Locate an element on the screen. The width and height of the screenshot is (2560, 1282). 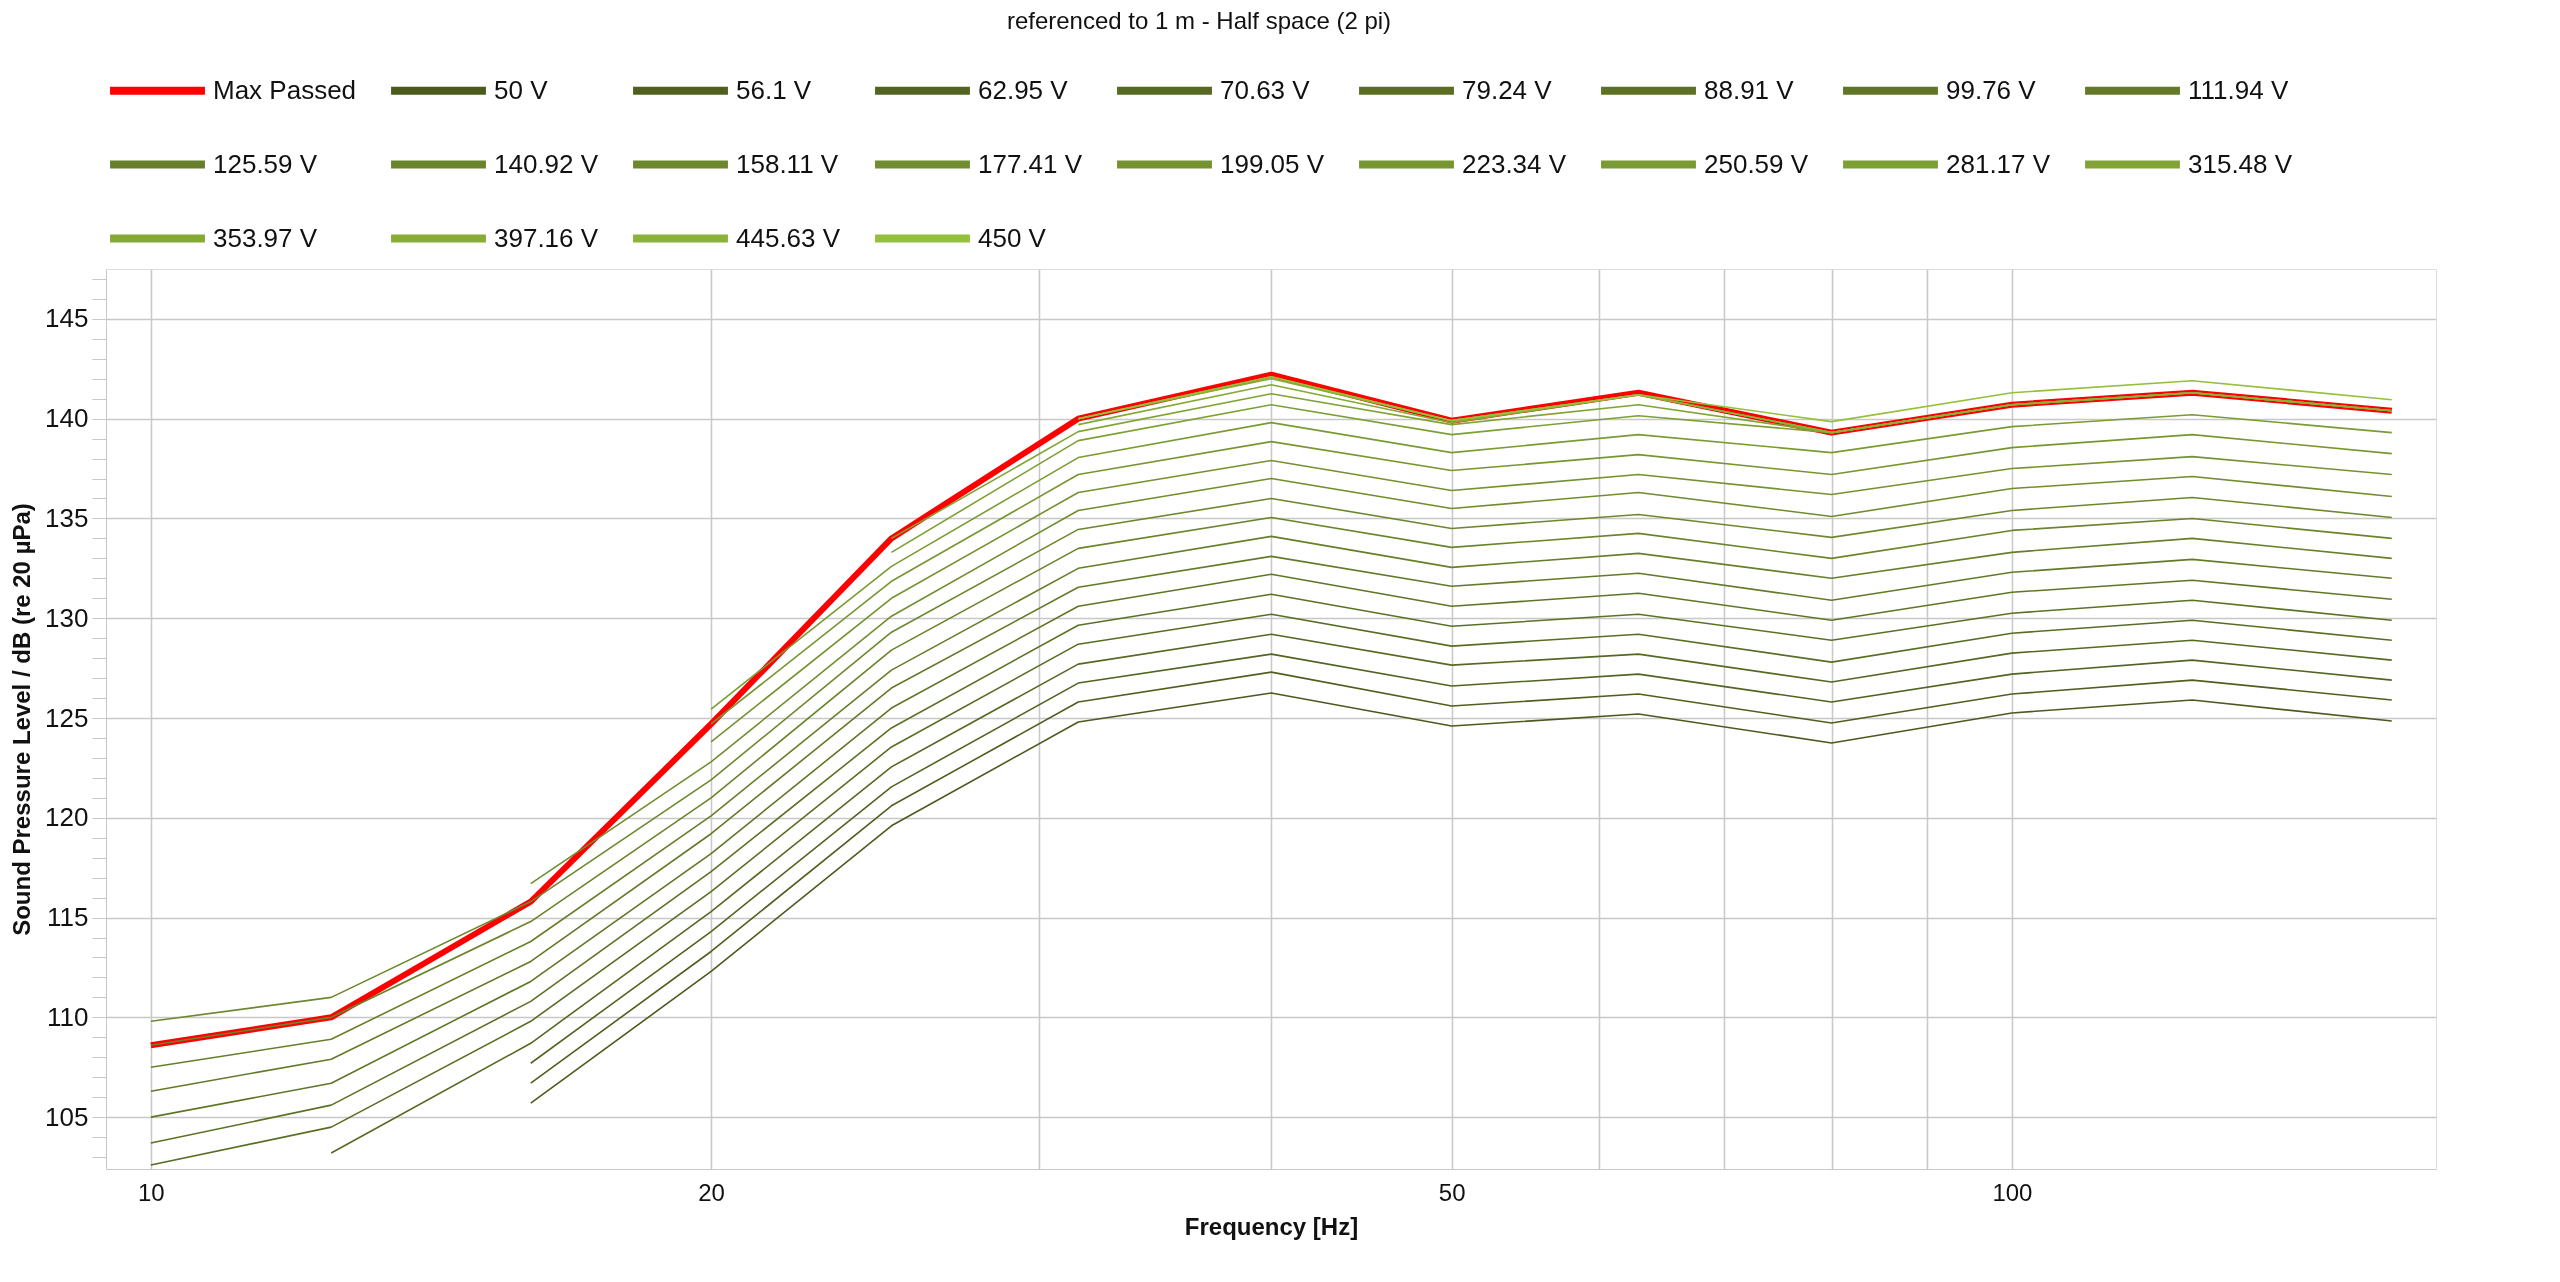
y-tick-label: 105 is located at coordinates (67, 1116).